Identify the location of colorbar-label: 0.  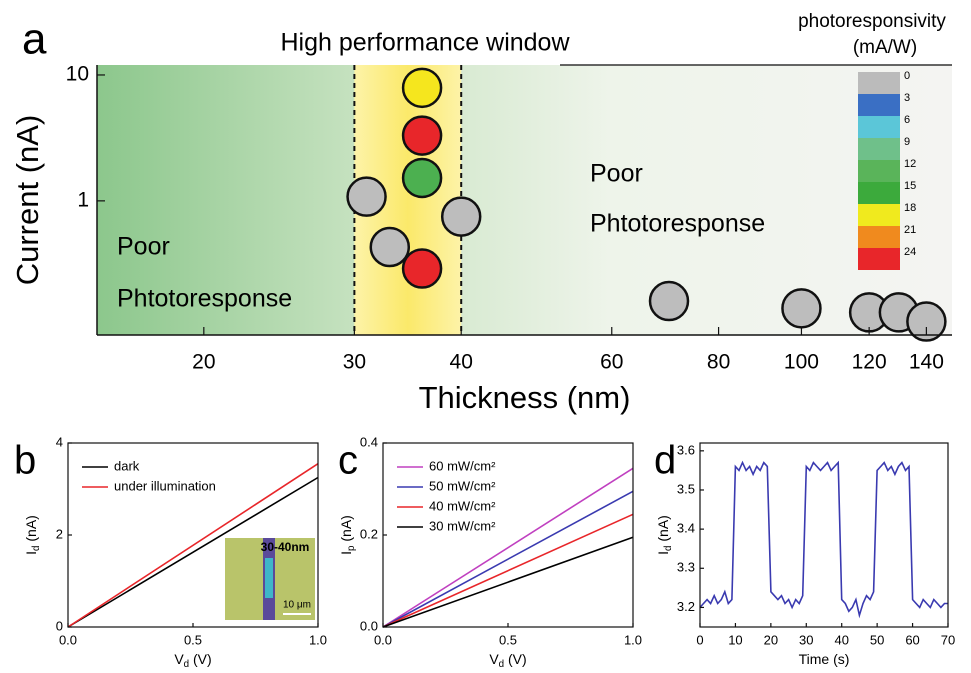
(907, 76).